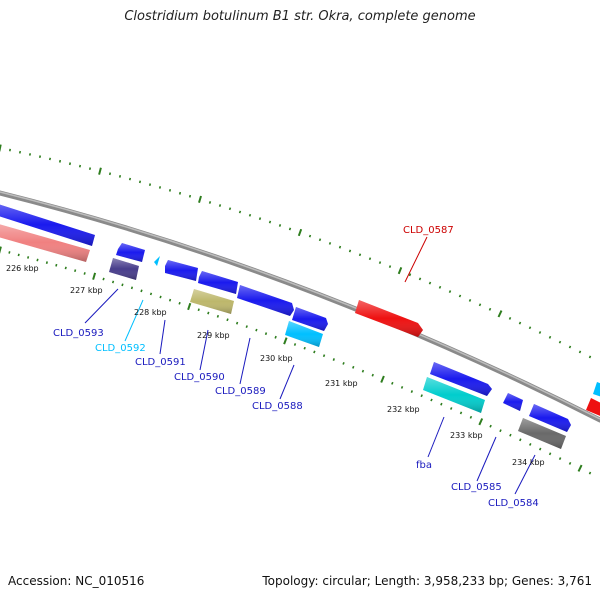 This screenshot has width=600, height=600. Describe the element at coordinates (181, 270) in the screenshot. I see `gene-cld-0591-shade` at that location.